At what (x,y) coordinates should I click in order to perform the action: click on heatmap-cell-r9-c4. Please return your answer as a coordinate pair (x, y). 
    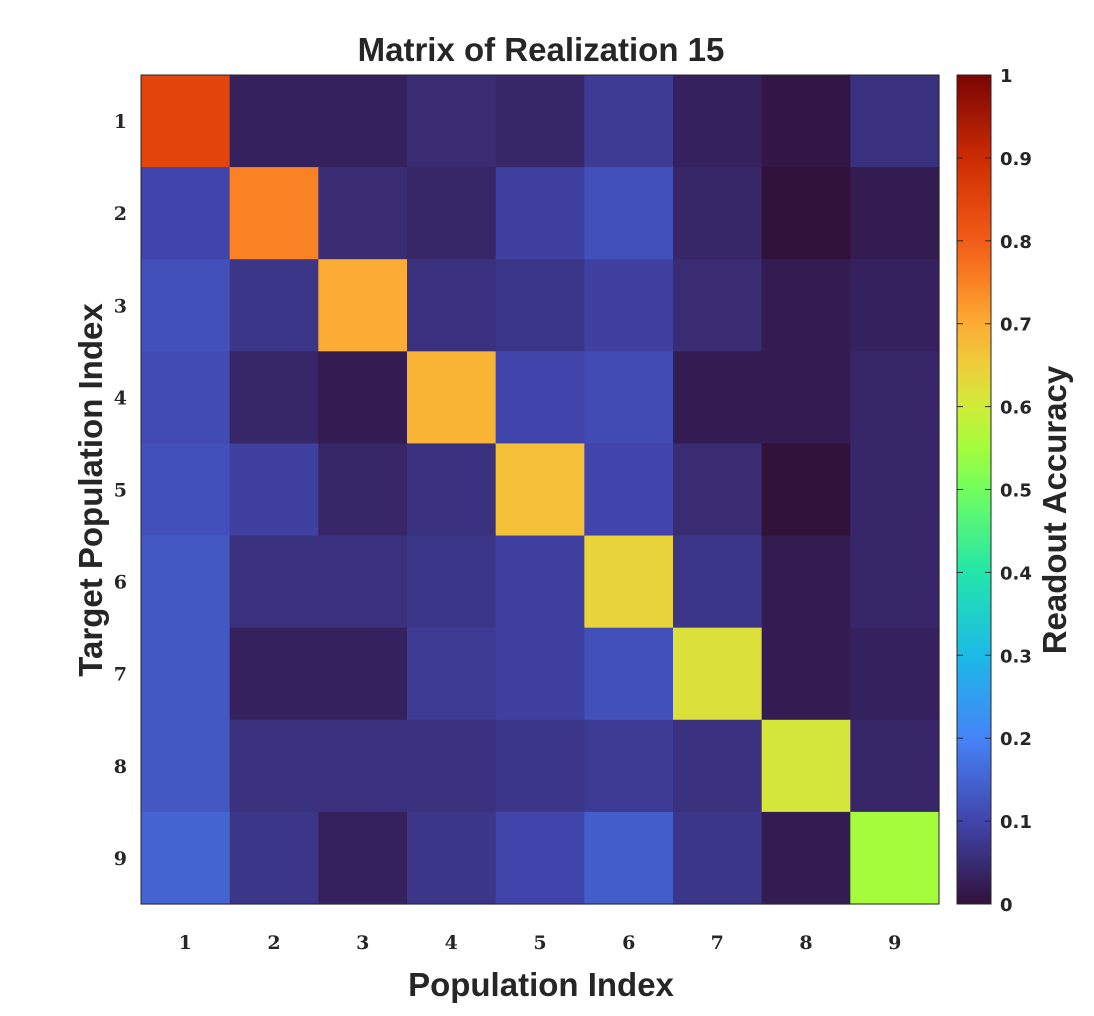
    Looking at the image, I should click on (452, 858).